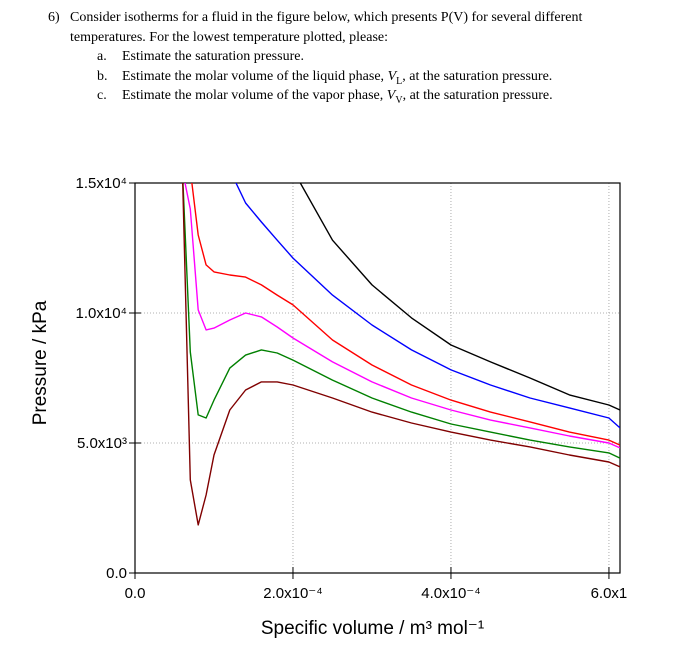  What do you see at coordinates (450, 593) in the screenshot?
I see `x-tick-label: 4.0x10⁻⁴` at bounding box center [450, 593].